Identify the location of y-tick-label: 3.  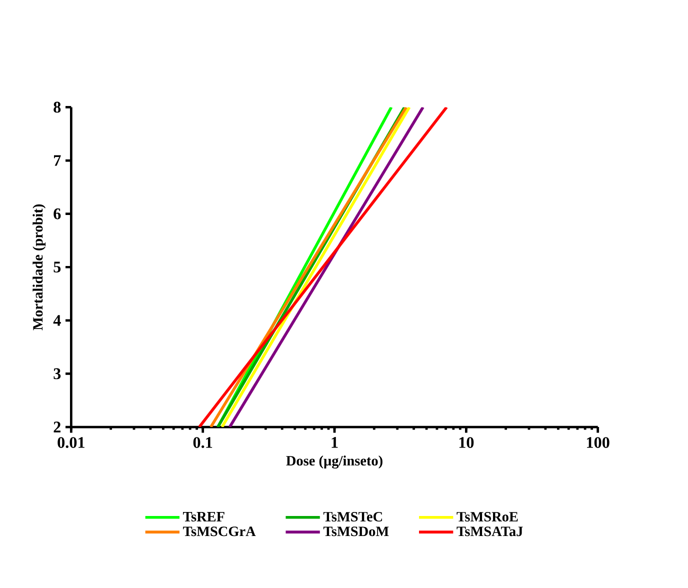
(57, 373).